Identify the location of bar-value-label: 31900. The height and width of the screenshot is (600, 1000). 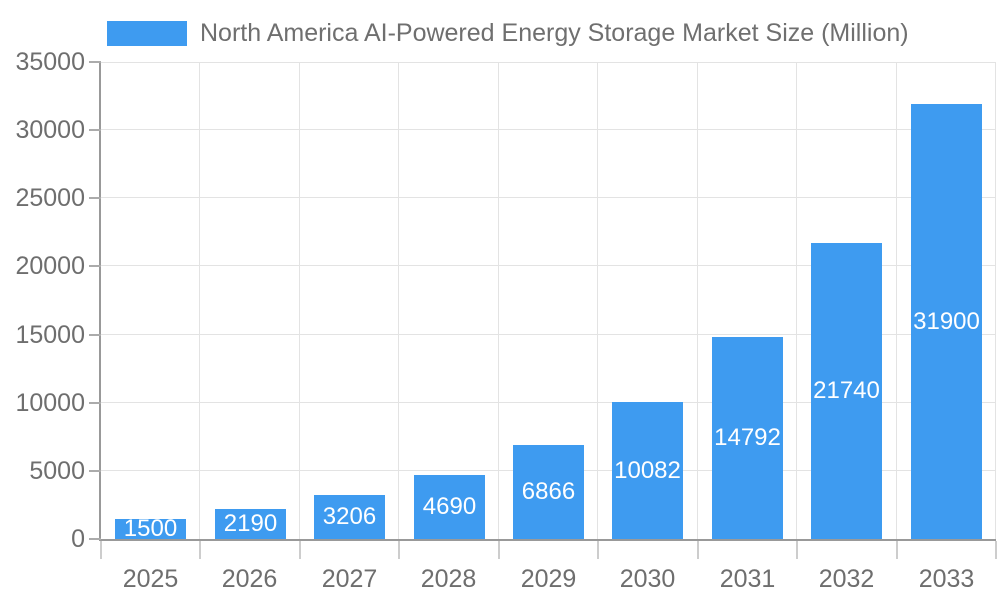
(946, 321).